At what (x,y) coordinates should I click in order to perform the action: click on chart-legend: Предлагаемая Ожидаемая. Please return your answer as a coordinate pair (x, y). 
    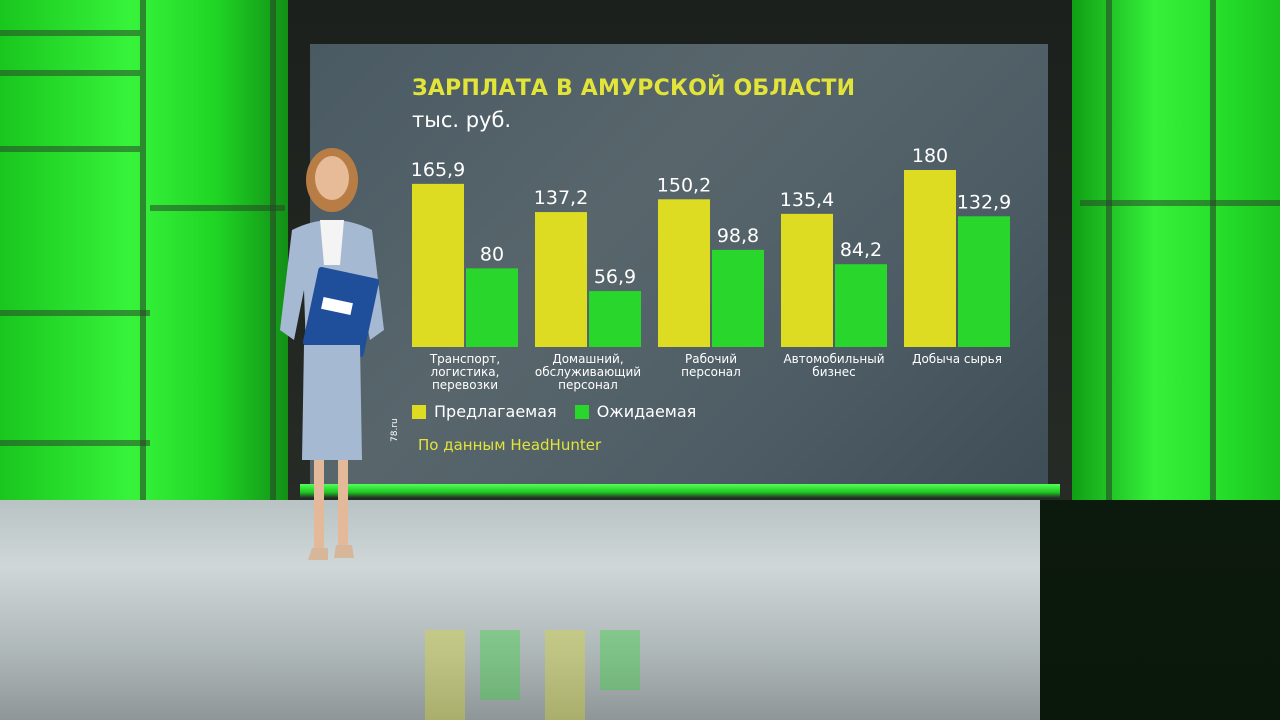
    Looking at the image, I should click on (563, 411).